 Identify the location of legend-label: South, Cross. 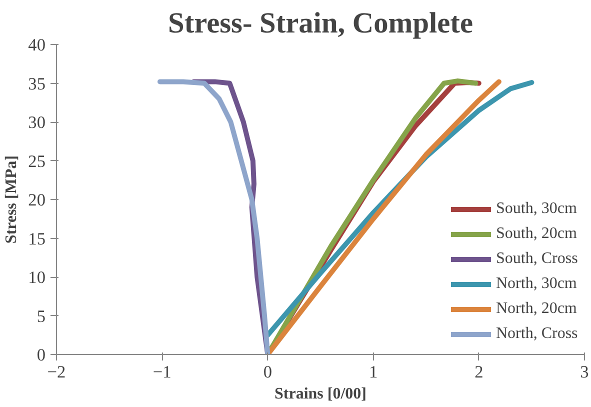
(537, 259).